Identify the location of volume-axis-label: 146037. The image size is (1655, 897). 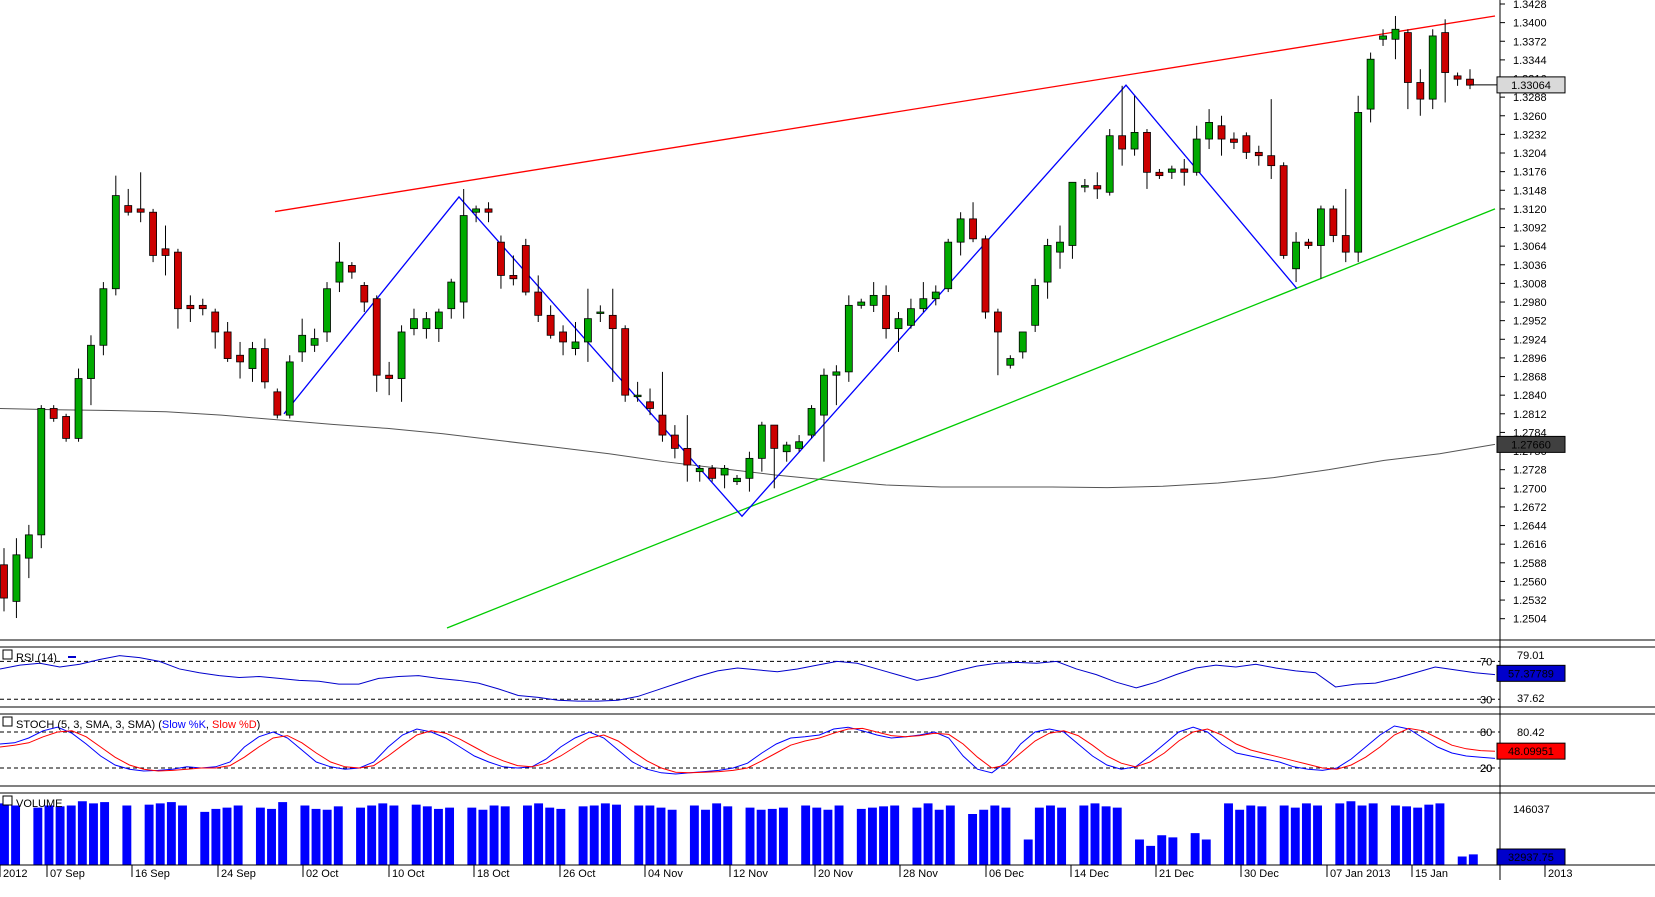
(1531, 810).